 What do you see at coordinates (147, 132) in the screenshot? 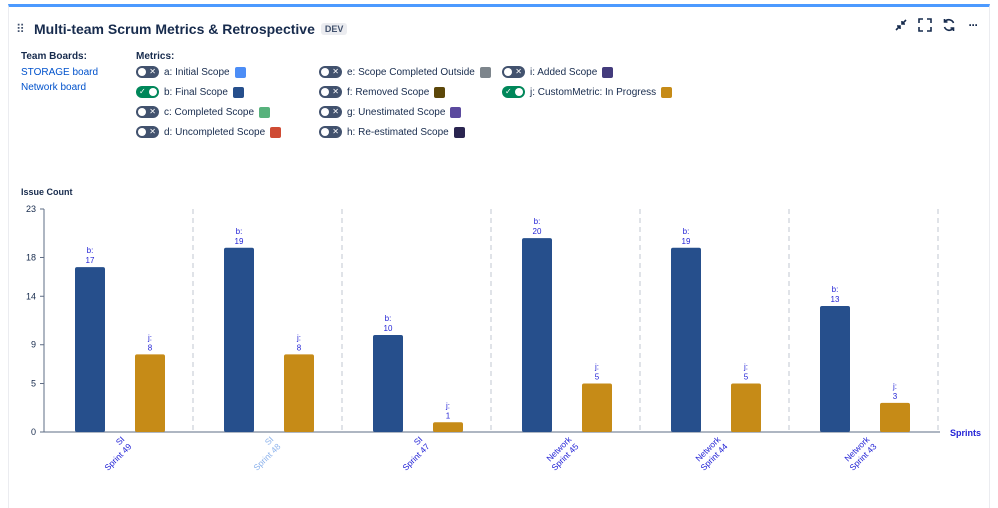
I see `metric-toggle-d: ✕` at bounding box center [147, 132].